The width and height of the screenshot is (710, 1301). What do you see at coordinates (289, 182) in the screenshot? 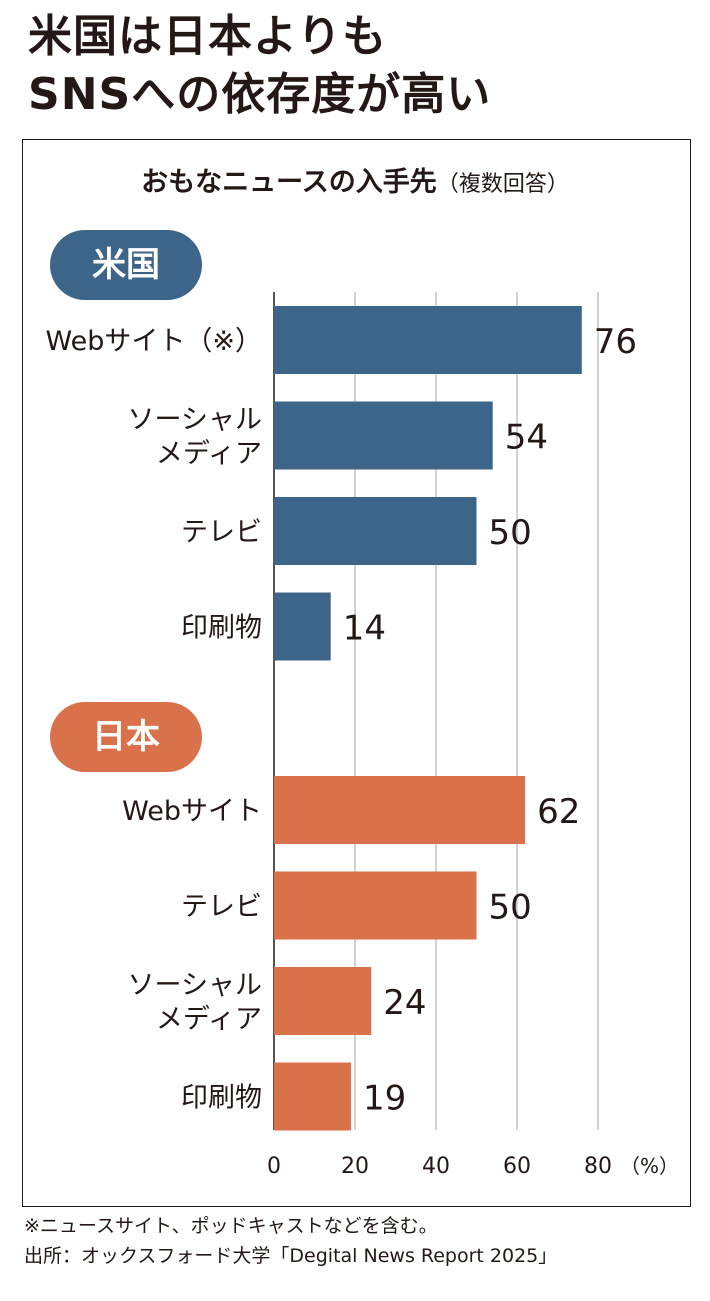
I see `chart-title-main: おもなニュースの入手先` at bounding box center [289, 182].